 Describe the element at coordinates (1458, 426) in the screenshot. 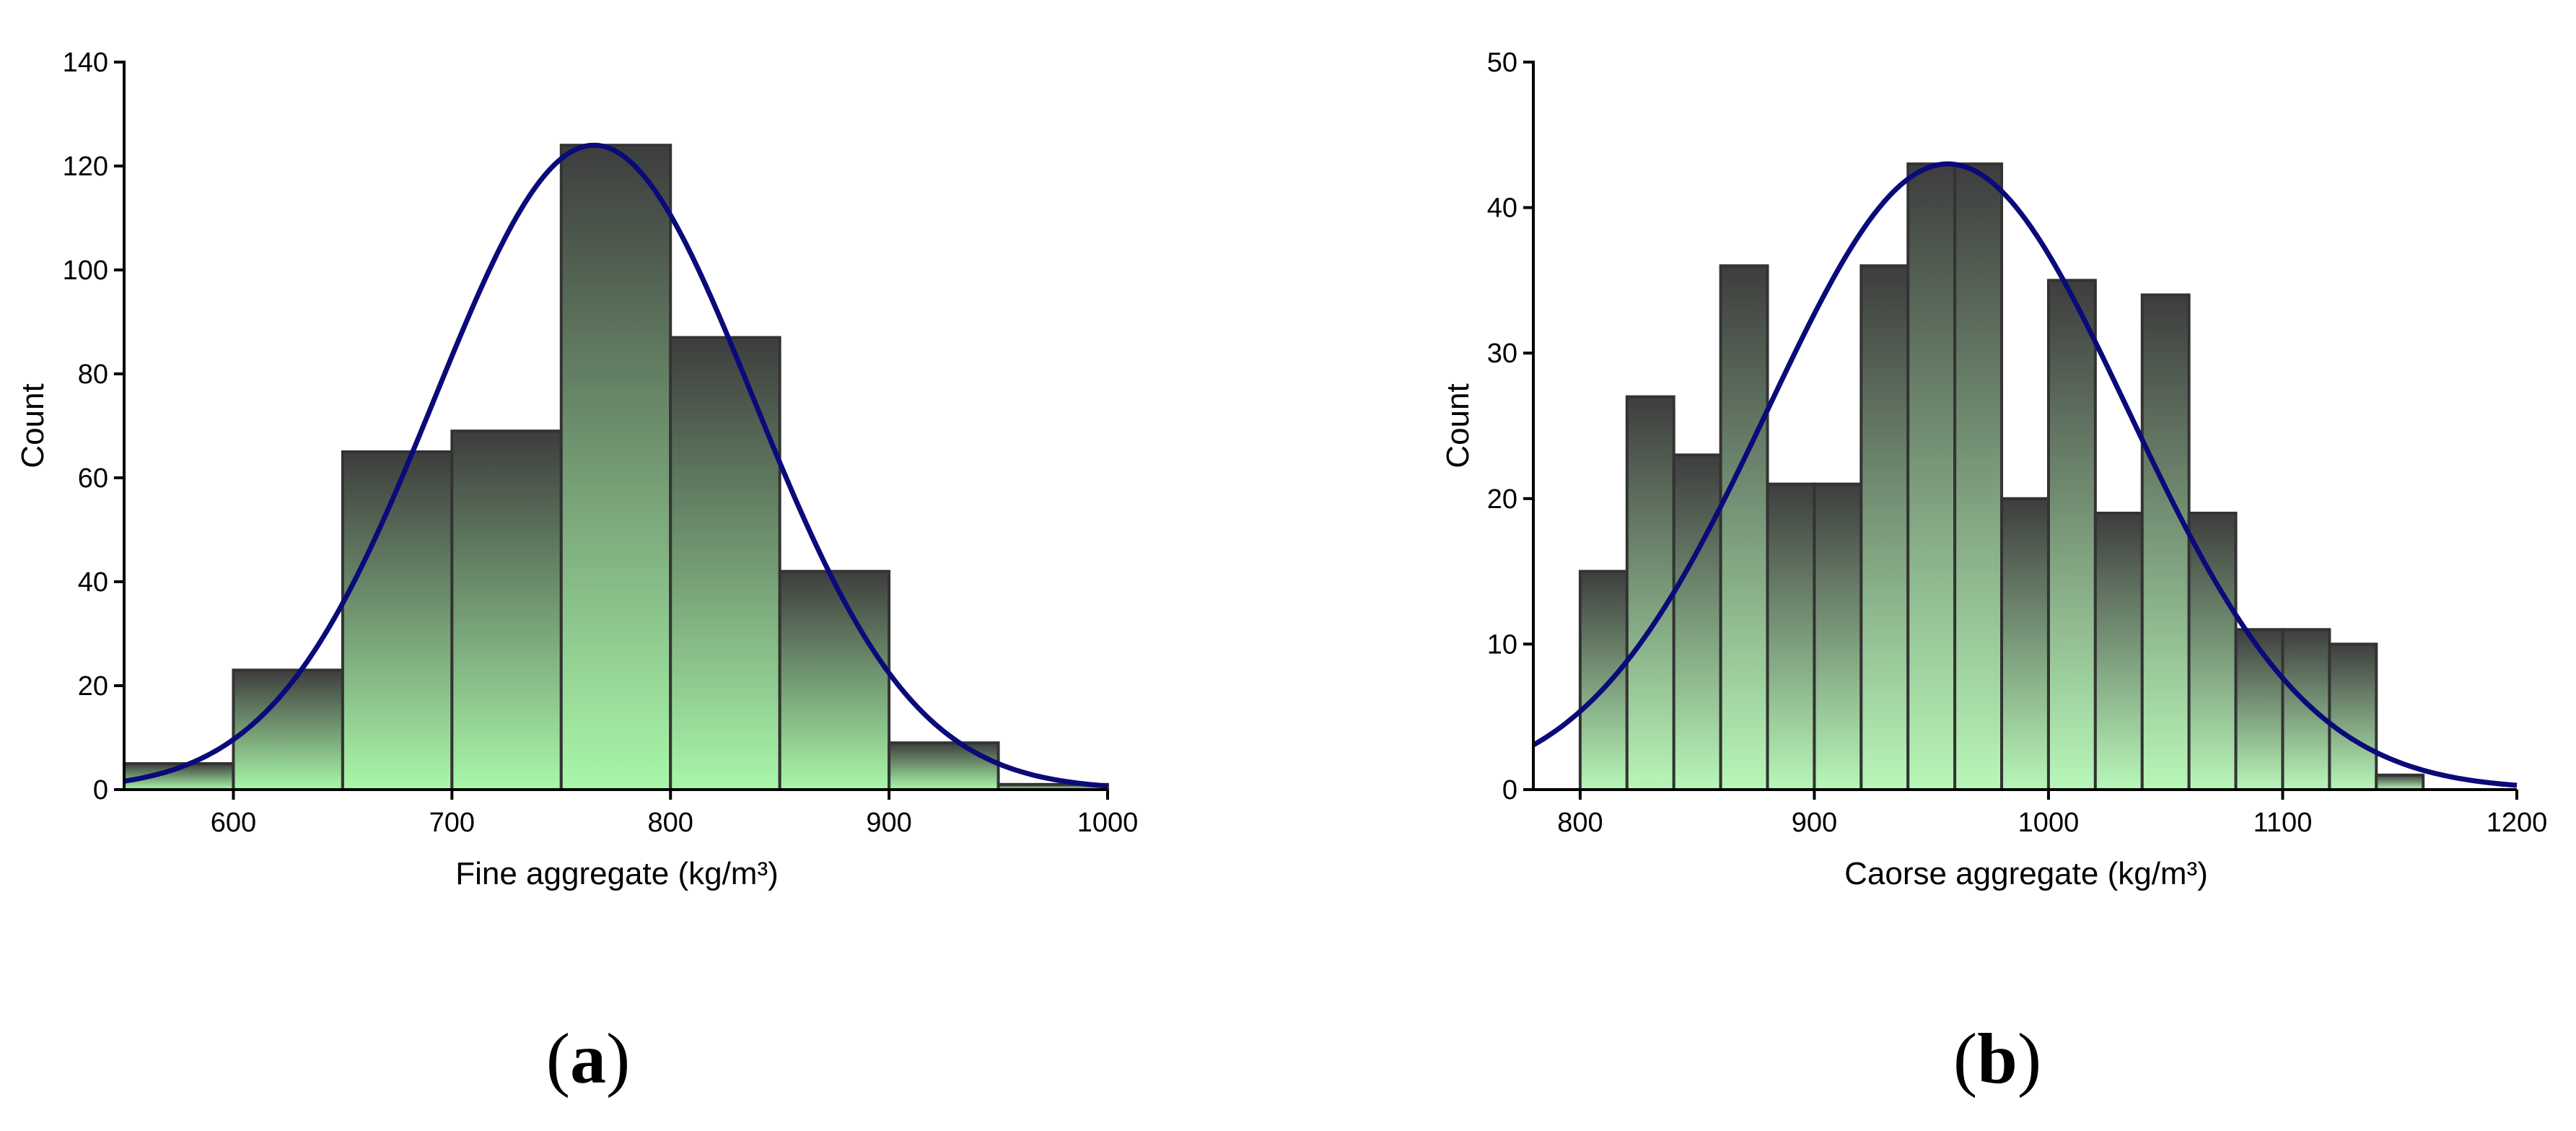

I see `y-axis-title-b: Count` at that location.